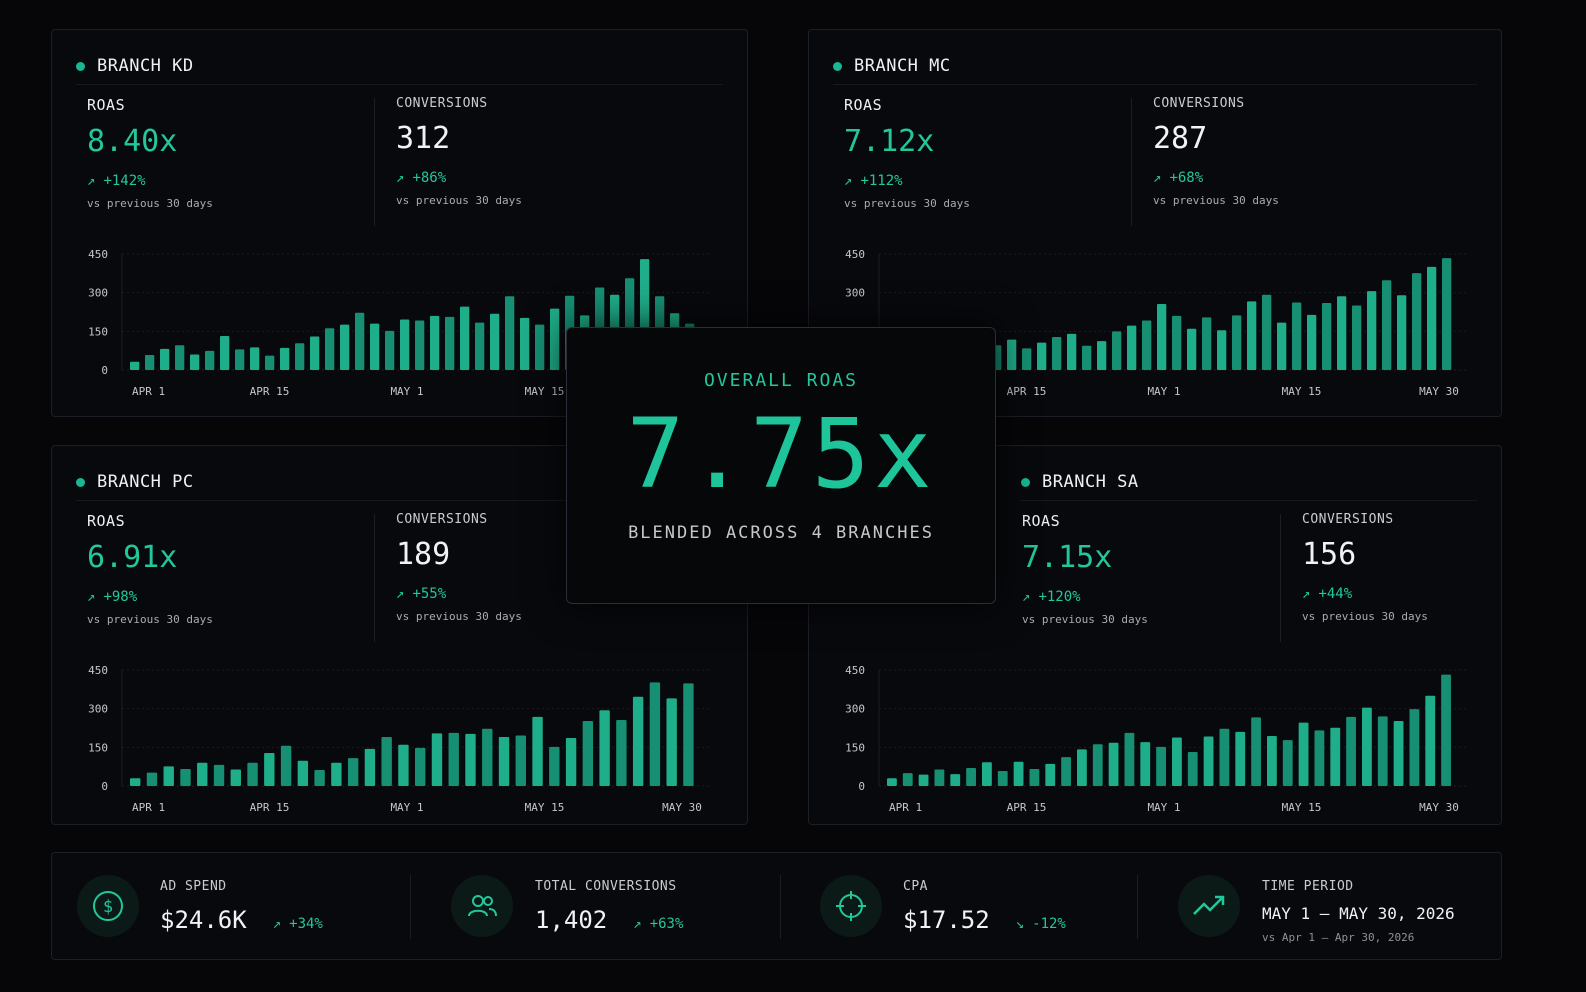 The image size is (1586, 992). I want to click on x-tick-label: MAY 30, so click(1439, 807).